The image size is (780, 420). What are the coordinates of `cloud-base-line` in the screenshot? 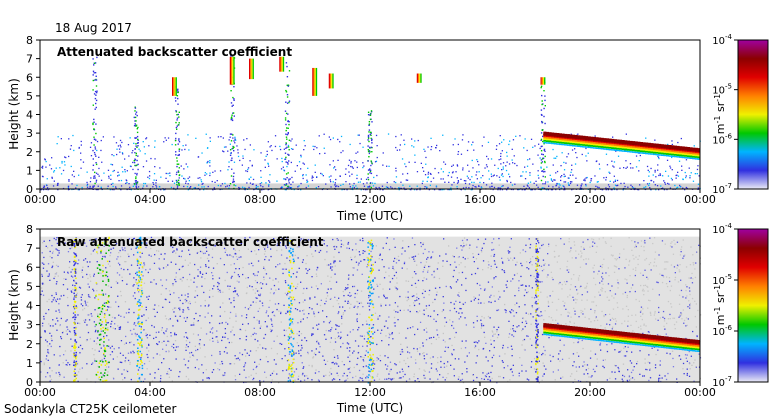 It's located at (647, 146).